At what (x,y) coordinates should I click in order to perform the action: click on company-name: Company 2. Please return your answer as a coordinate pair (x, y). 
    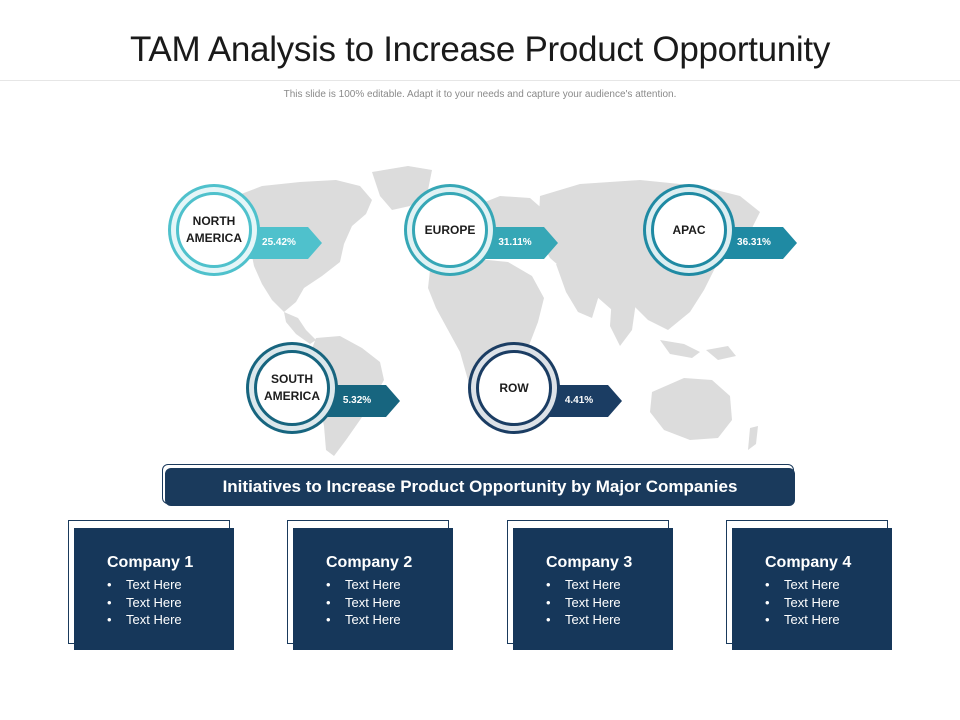
    Looking at the image, I should click on (369, 562).